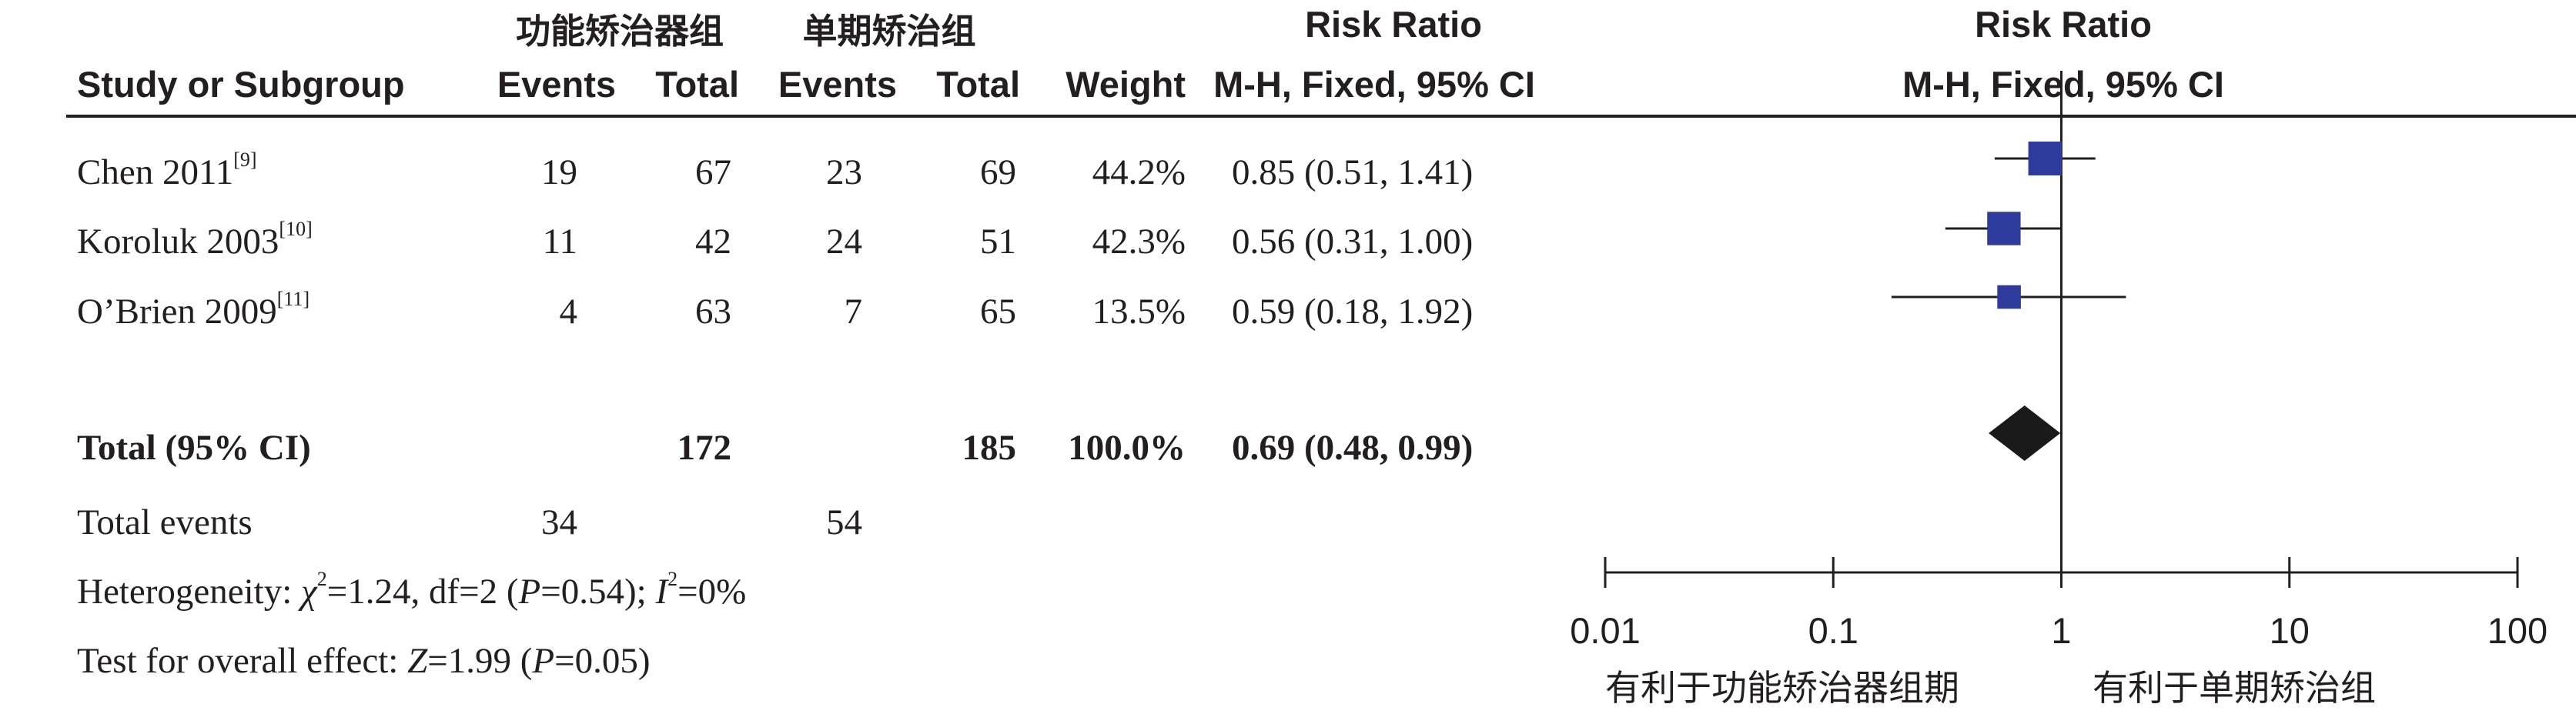 This screenshot has width=2576, height=714. Describe the element at coordinates (2063, 84) in the screenshot. I see `col-mh-right-header: M-H, Fixed, 95% CI` at that location.